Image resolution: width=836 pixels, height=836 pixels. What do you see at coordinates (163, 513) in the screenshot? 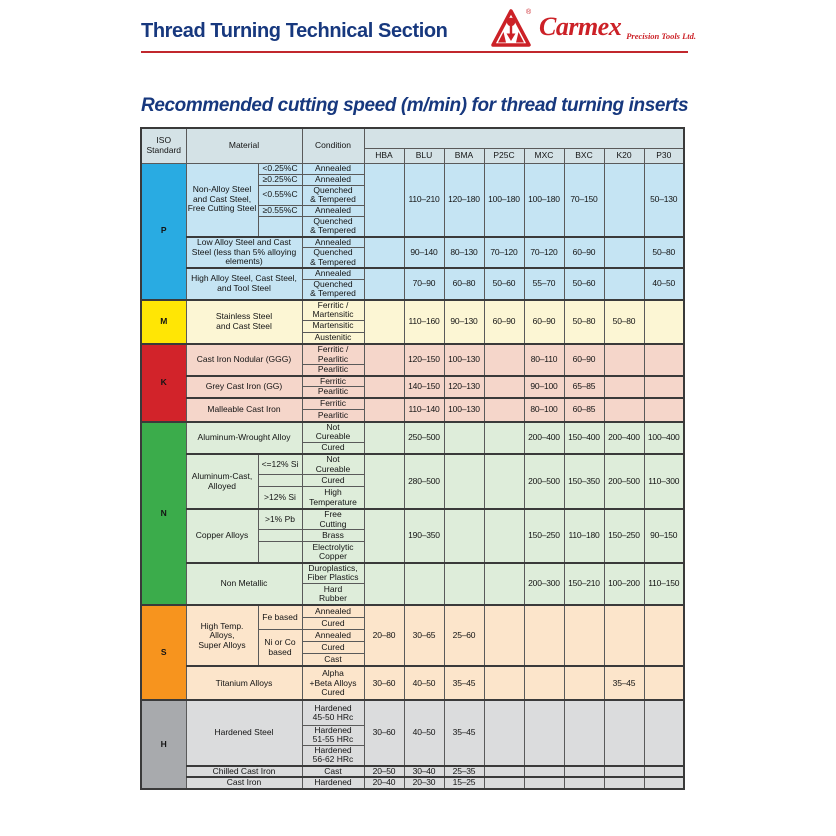
I see `iso-letter-cell: N` at bounding box center [163, 513].